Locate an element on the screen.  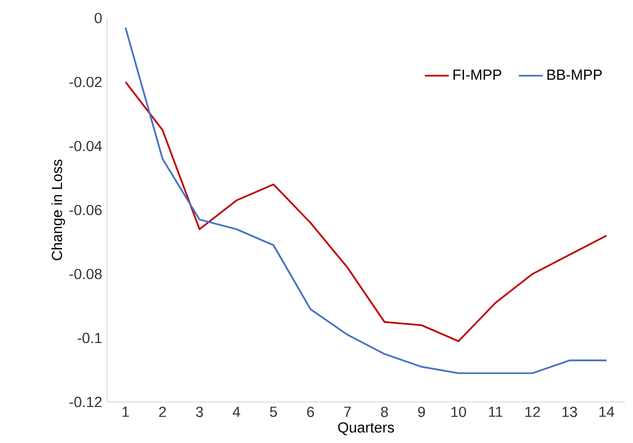
x-tick-label: 6 is located at coordinates (310, 412).